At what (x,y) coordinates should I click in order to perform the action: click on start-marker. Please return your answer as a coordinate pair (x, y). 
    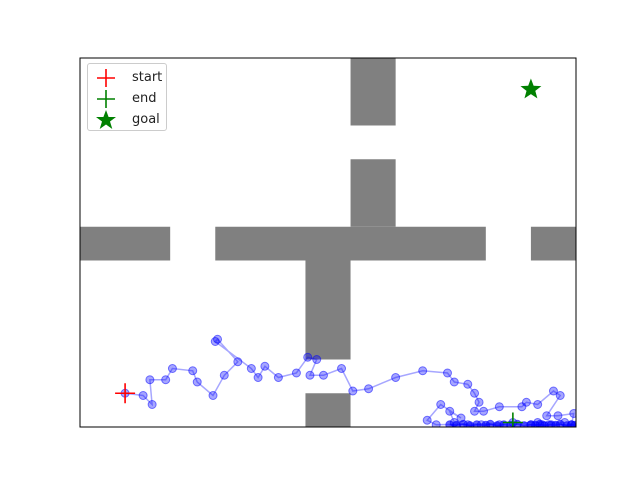
    Looking at the image, I should click on (125, 393).